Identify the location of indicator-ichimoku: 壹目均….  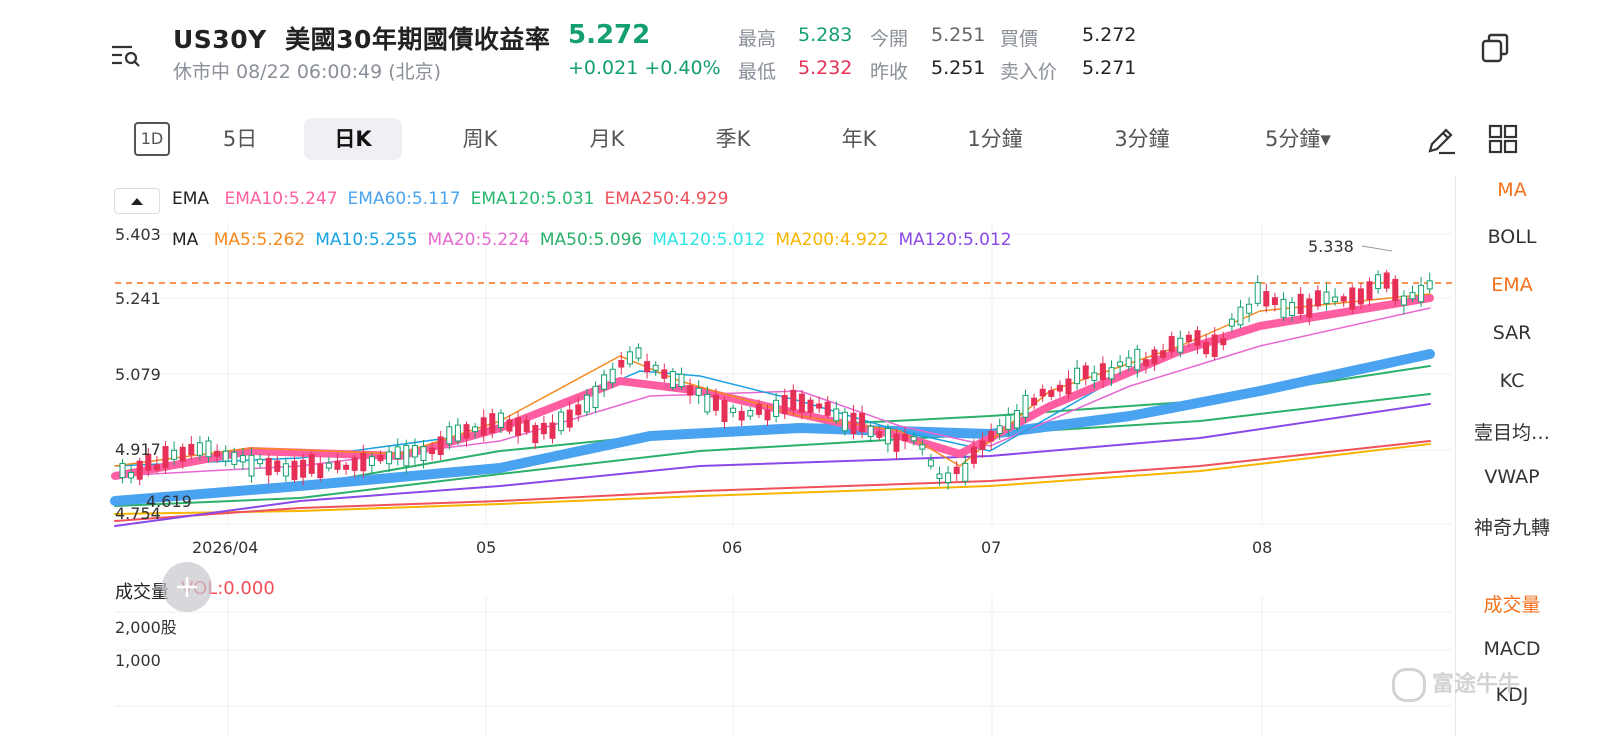
(1511, 433).